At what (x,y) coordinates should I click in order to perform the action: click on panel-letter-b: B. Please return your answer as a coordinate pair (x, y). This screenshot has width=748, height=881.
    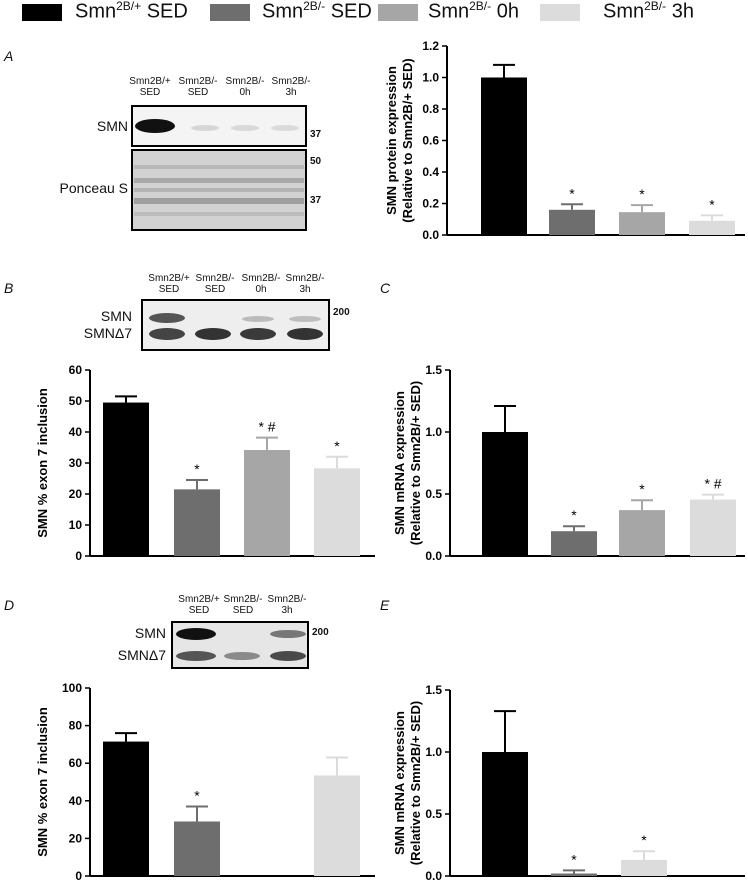
    Looking at the image, I should click on (9, 288).